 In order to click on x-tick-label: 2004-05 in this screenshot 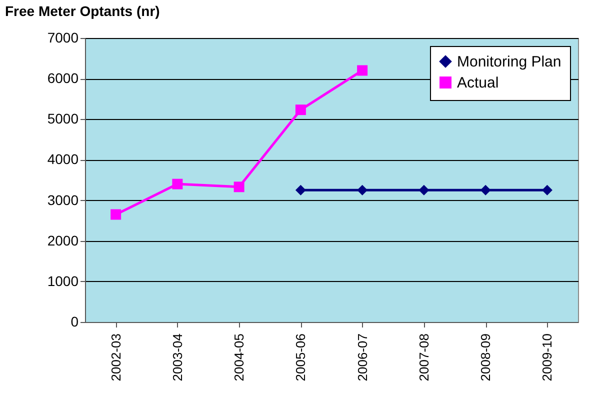, I will do `click(239, 358)`.